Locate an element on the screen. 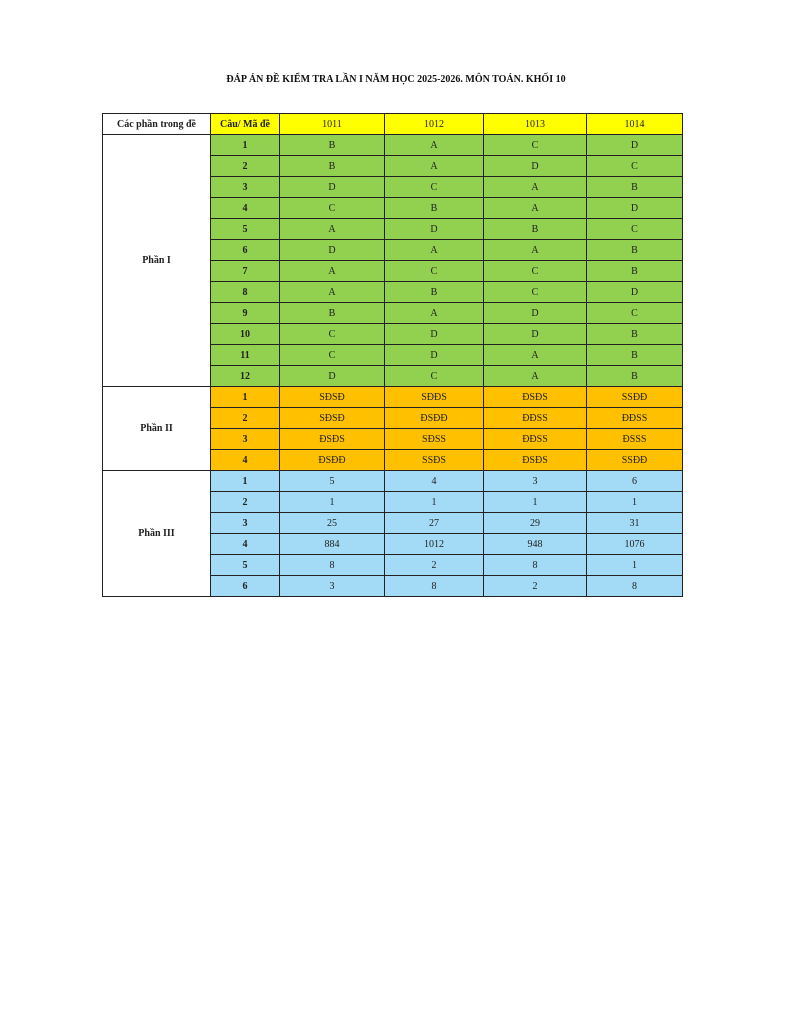 The image size is (792, 1024). answer-cell: 31 is located at coordinates (634, 523).